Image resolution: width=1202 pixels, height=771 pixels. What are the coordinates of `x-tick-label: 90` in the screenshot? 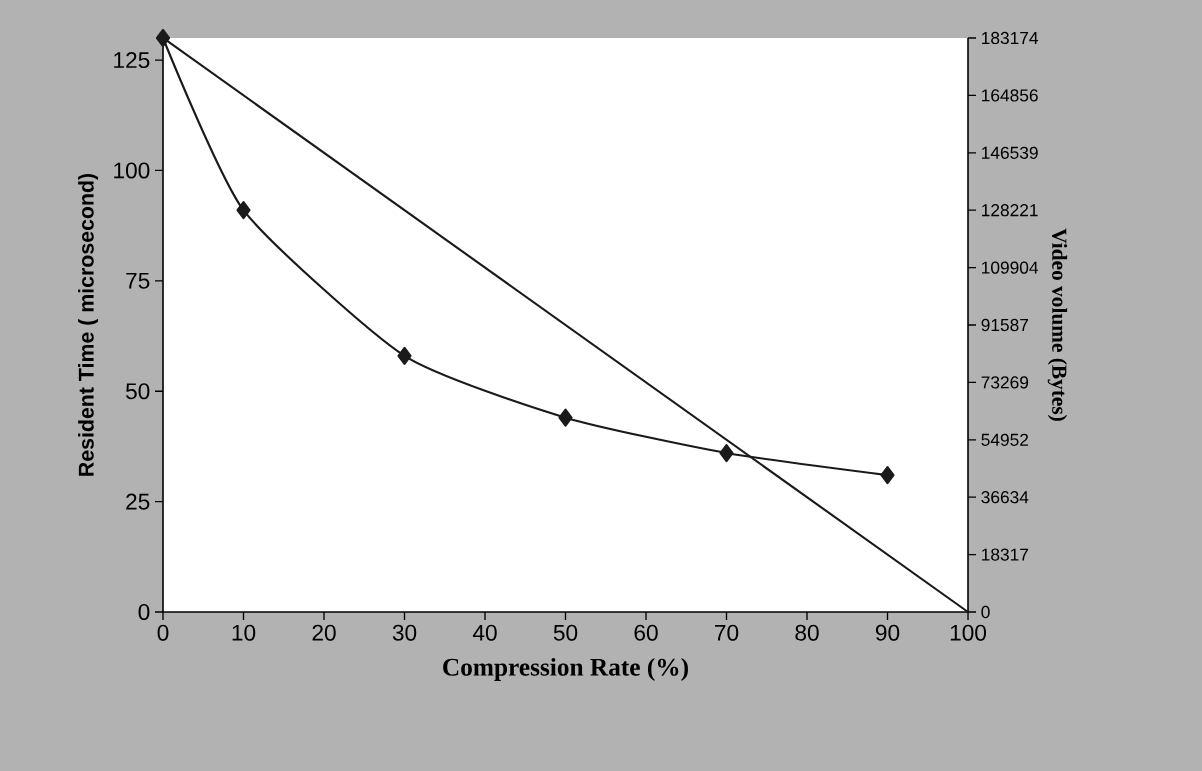 It's located at (887, 632).